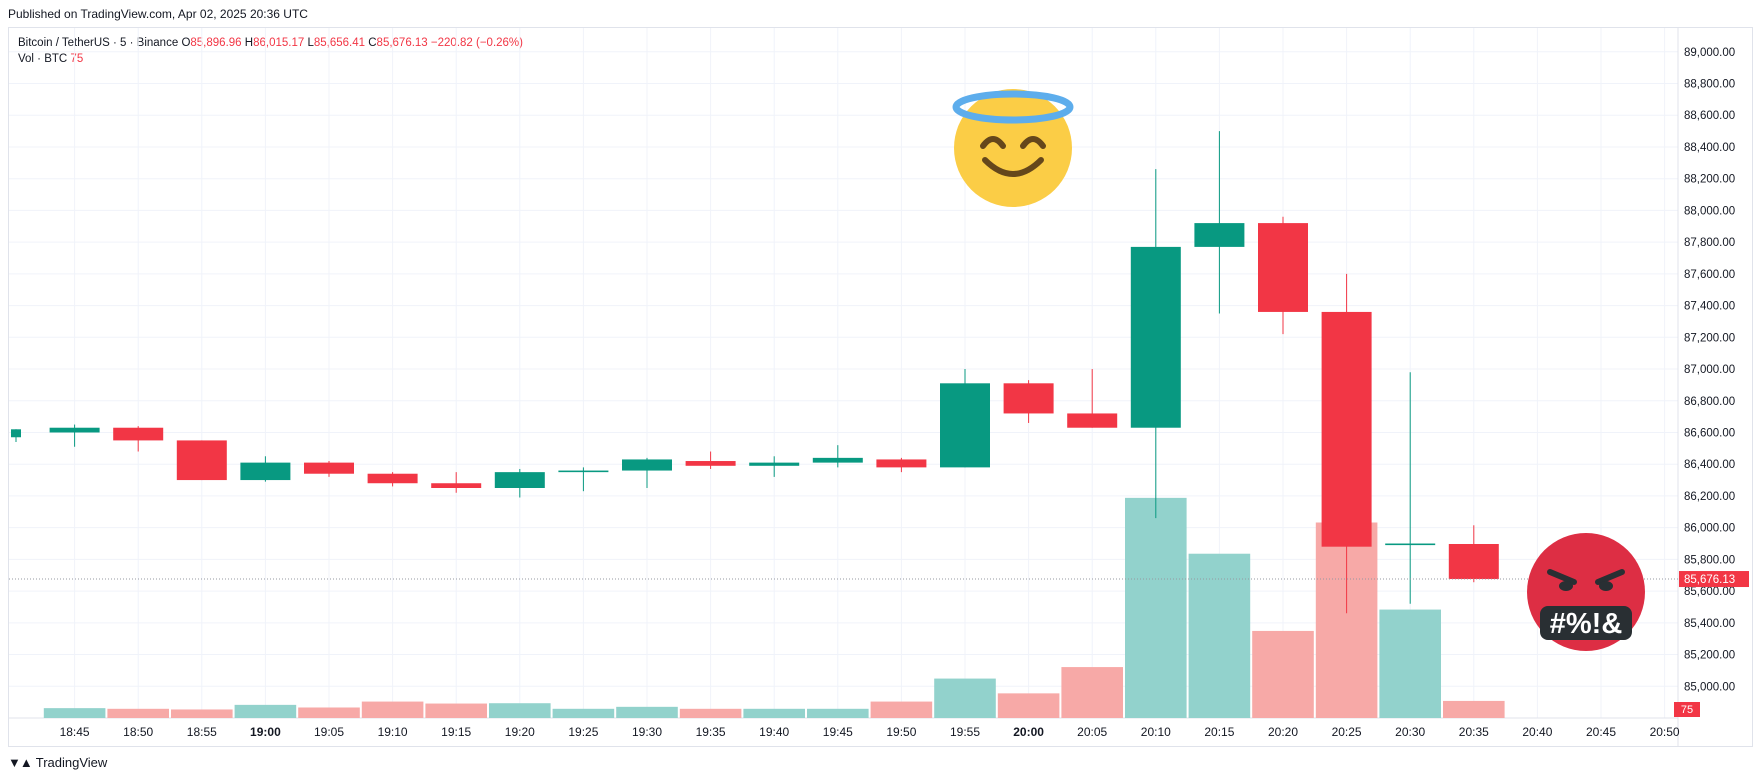  I want to click on last-volume-tag-label: 75, so click(1687, 710).